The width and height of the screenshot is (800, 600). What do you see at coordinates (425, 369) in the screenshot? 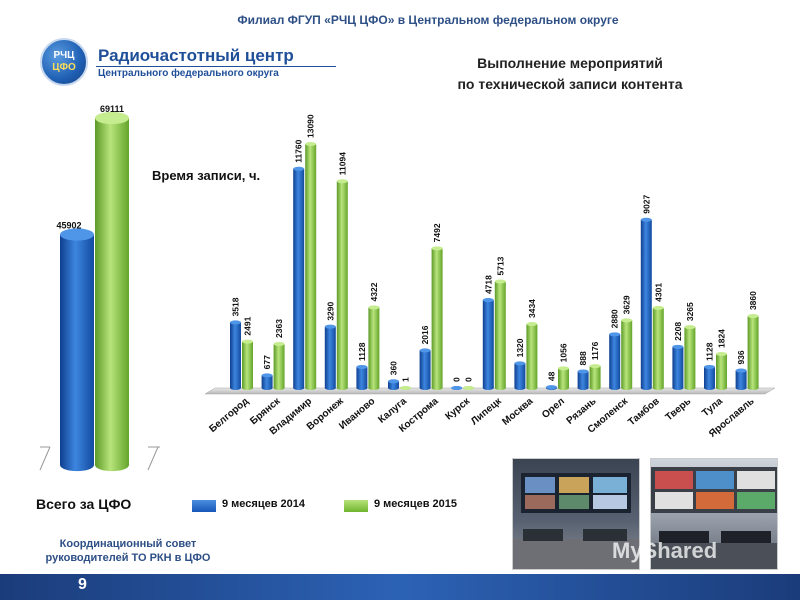
I see `bar-кострома-2014` at bounding box center [425, 369].